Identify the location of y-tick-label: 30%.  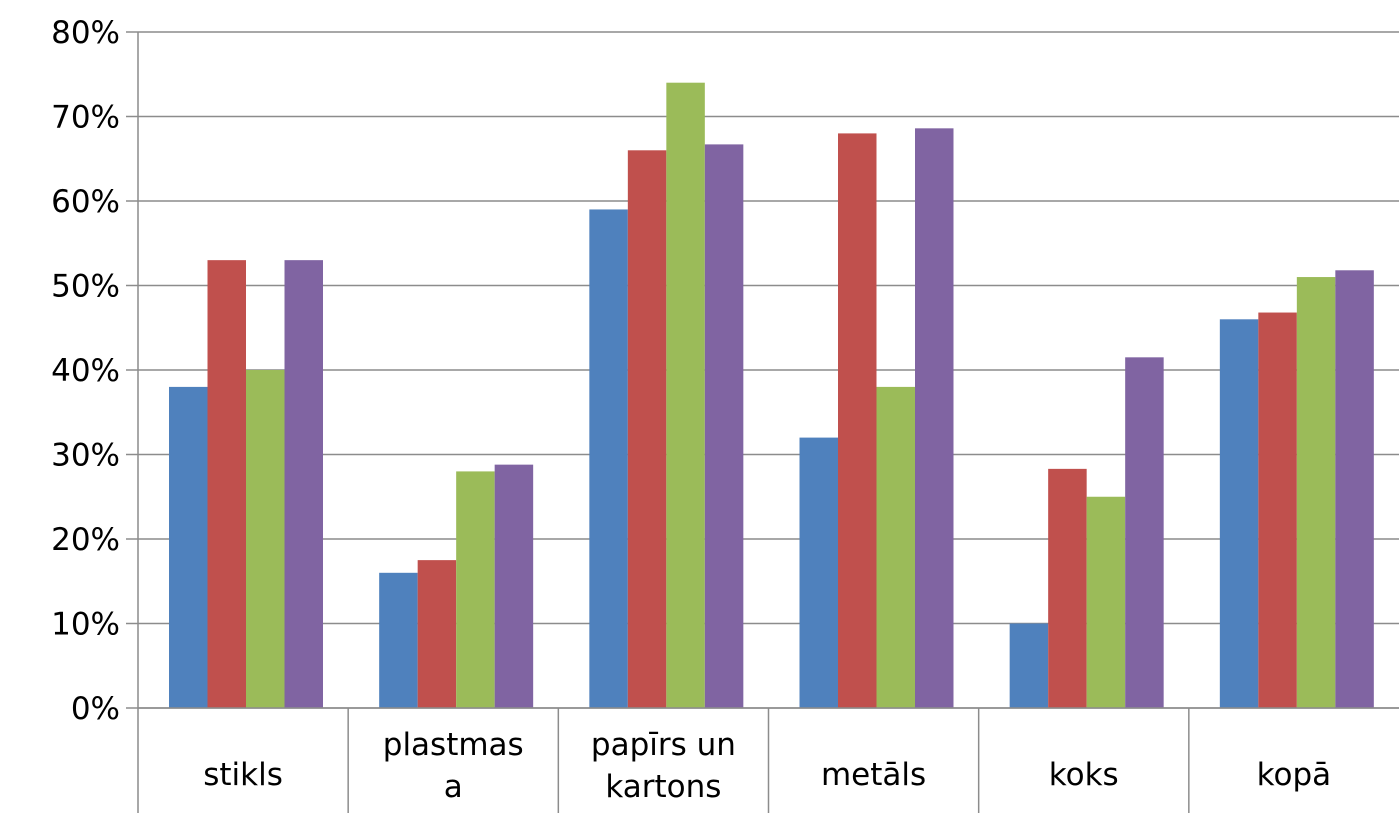
(85, 456).